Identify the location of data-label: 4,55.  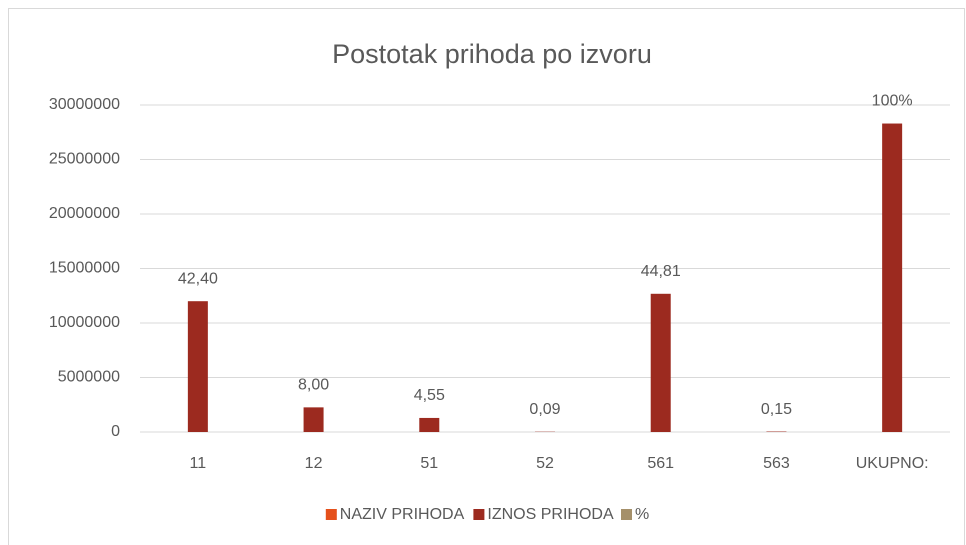
(429, 395).